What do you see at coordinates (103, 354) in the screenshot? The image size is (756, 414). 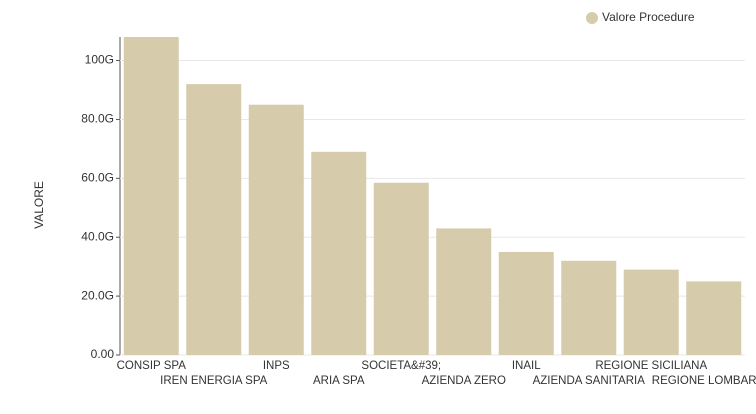 I see `y-tick-label: 0.00` at bounding box center [103, 354].